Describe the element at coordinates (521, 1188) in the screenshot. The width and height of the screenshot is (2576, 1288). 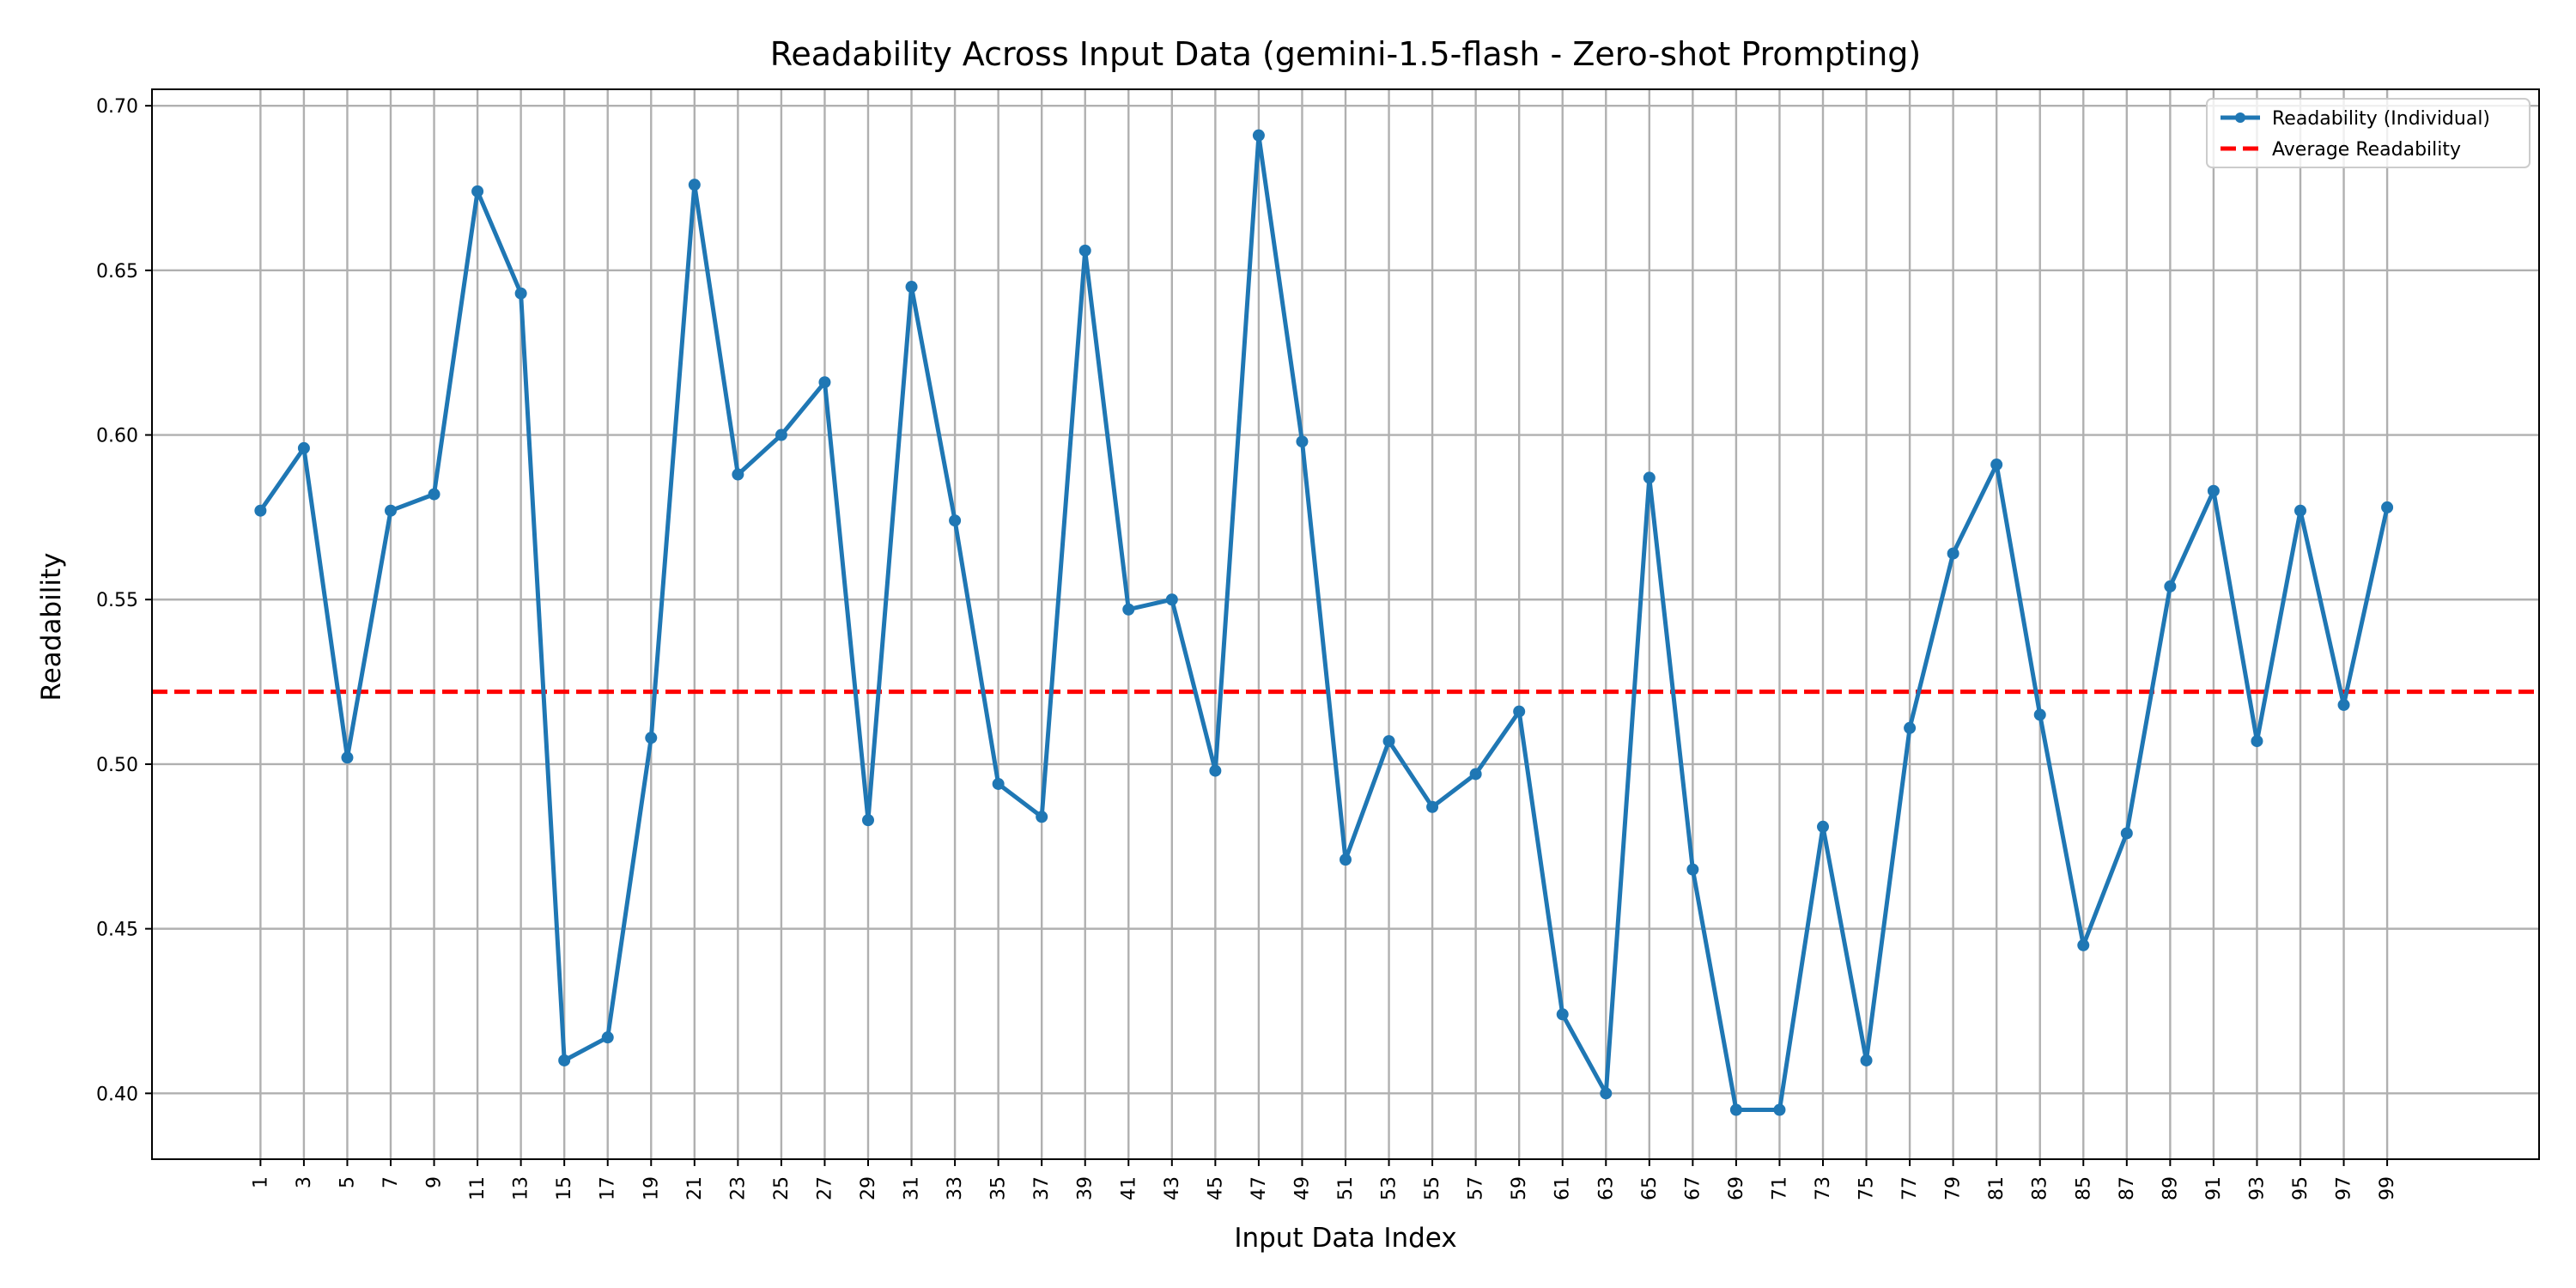
I see `x-tick-label: 13` at that location.